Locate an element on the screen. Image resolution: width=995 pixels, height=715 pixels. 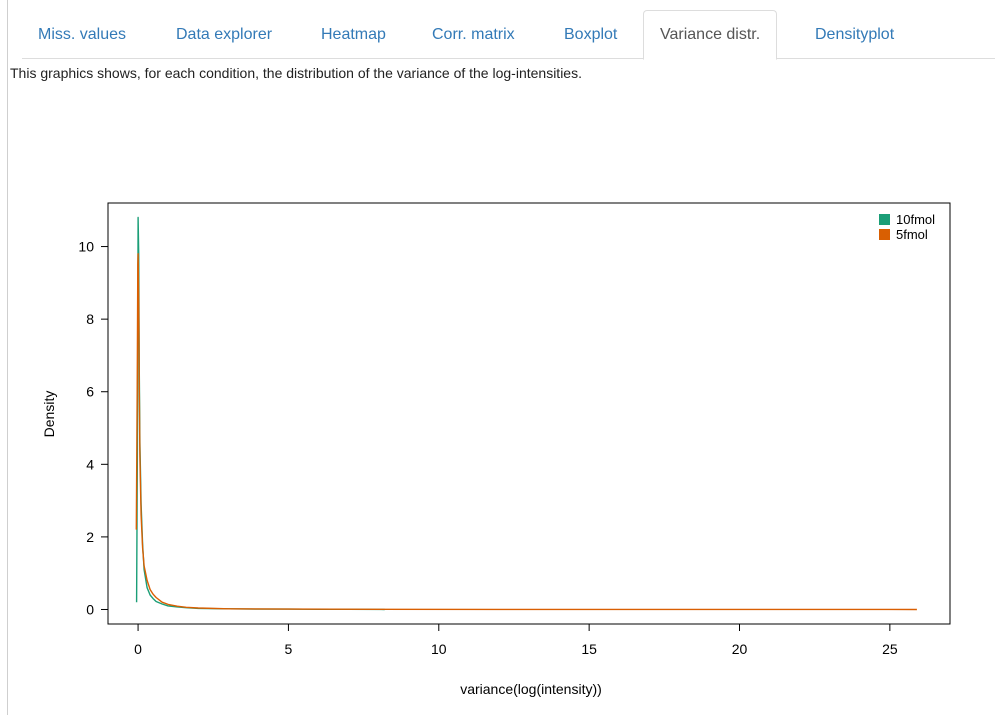
tab-corr-matrix: Corr. matrix is located at coordinates (473, 34).